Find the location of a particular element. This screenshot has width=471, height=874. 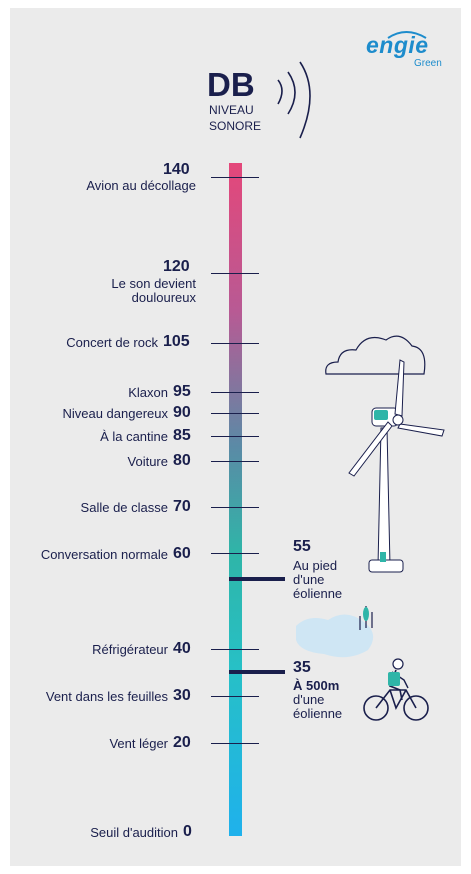

wind-turbine-icon is located at coordinates (396, 466).